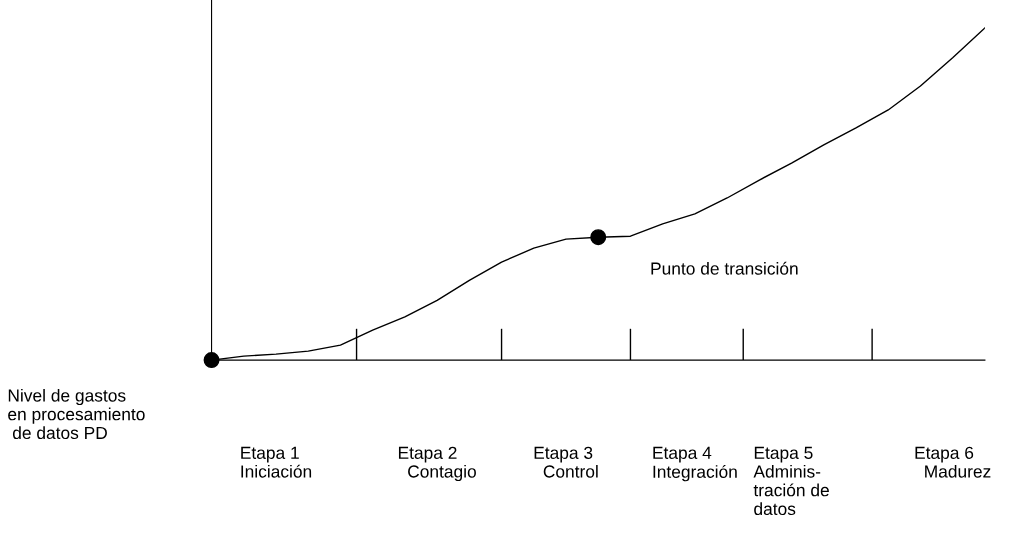 The height and width of the screenshot is (554, 1027). Describe the element at coordinates (76, 414) in the screenshot. I see `y-axis-title: Nivel de gastos en procesamiento de datos PD` at that location.